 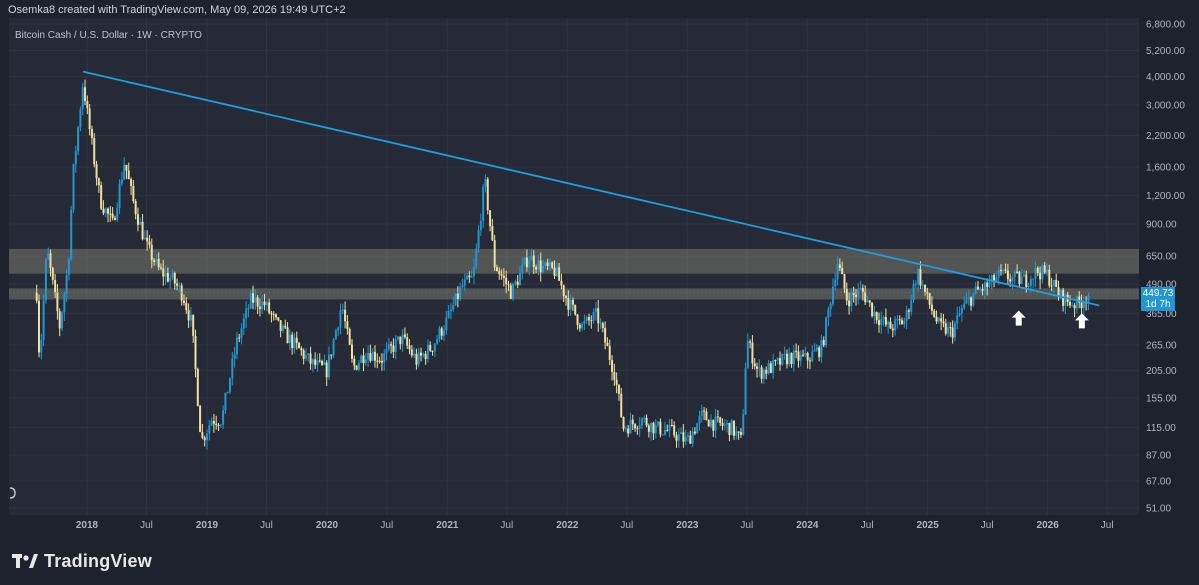 I want to click on y-tick-label: 365.00, so click(x=1161, y=314).